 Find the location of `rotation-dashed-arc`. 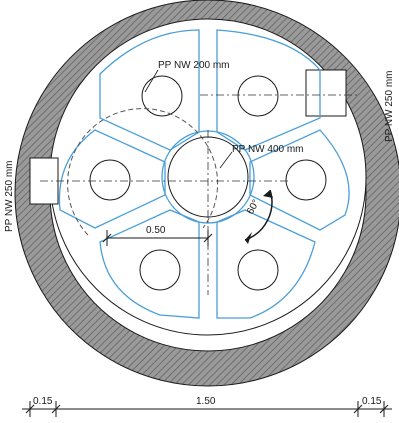

rotation-dashed-arc is located at coordinates (143, 172).